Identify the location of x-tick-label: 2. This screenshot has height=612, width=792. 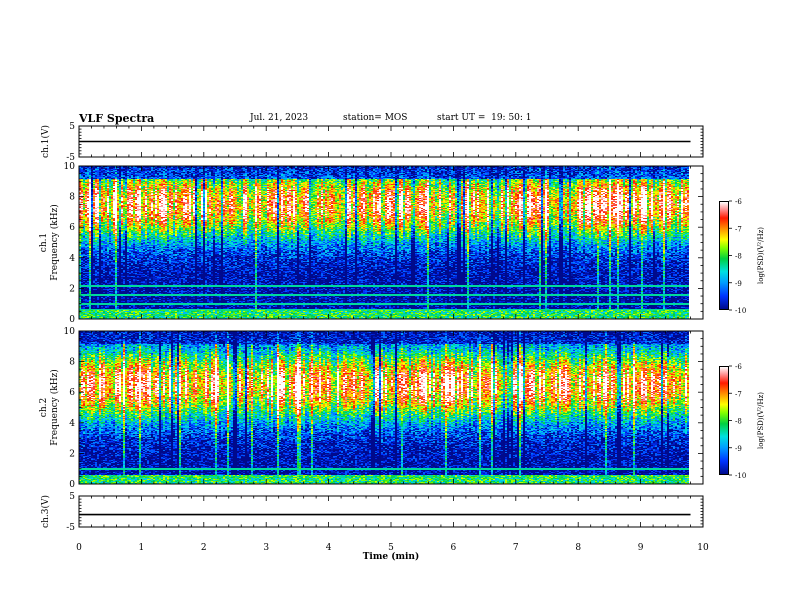
(204, 548).